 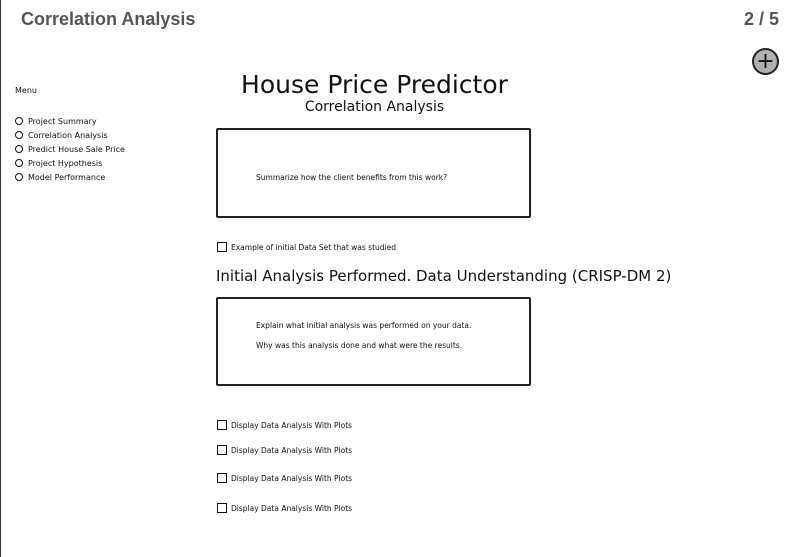 I want to click on page-counter: 2 / 5, so click(x=761, y=19).